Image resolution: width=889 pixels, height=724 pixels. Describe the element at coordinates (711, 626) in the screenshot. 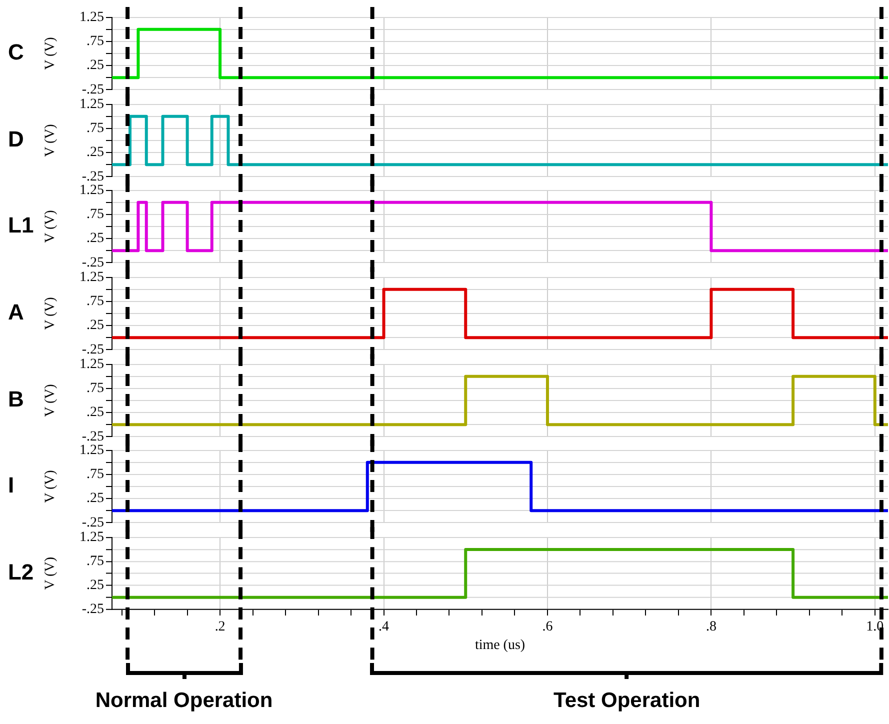

I see `x-tick-label: .8` at that location.